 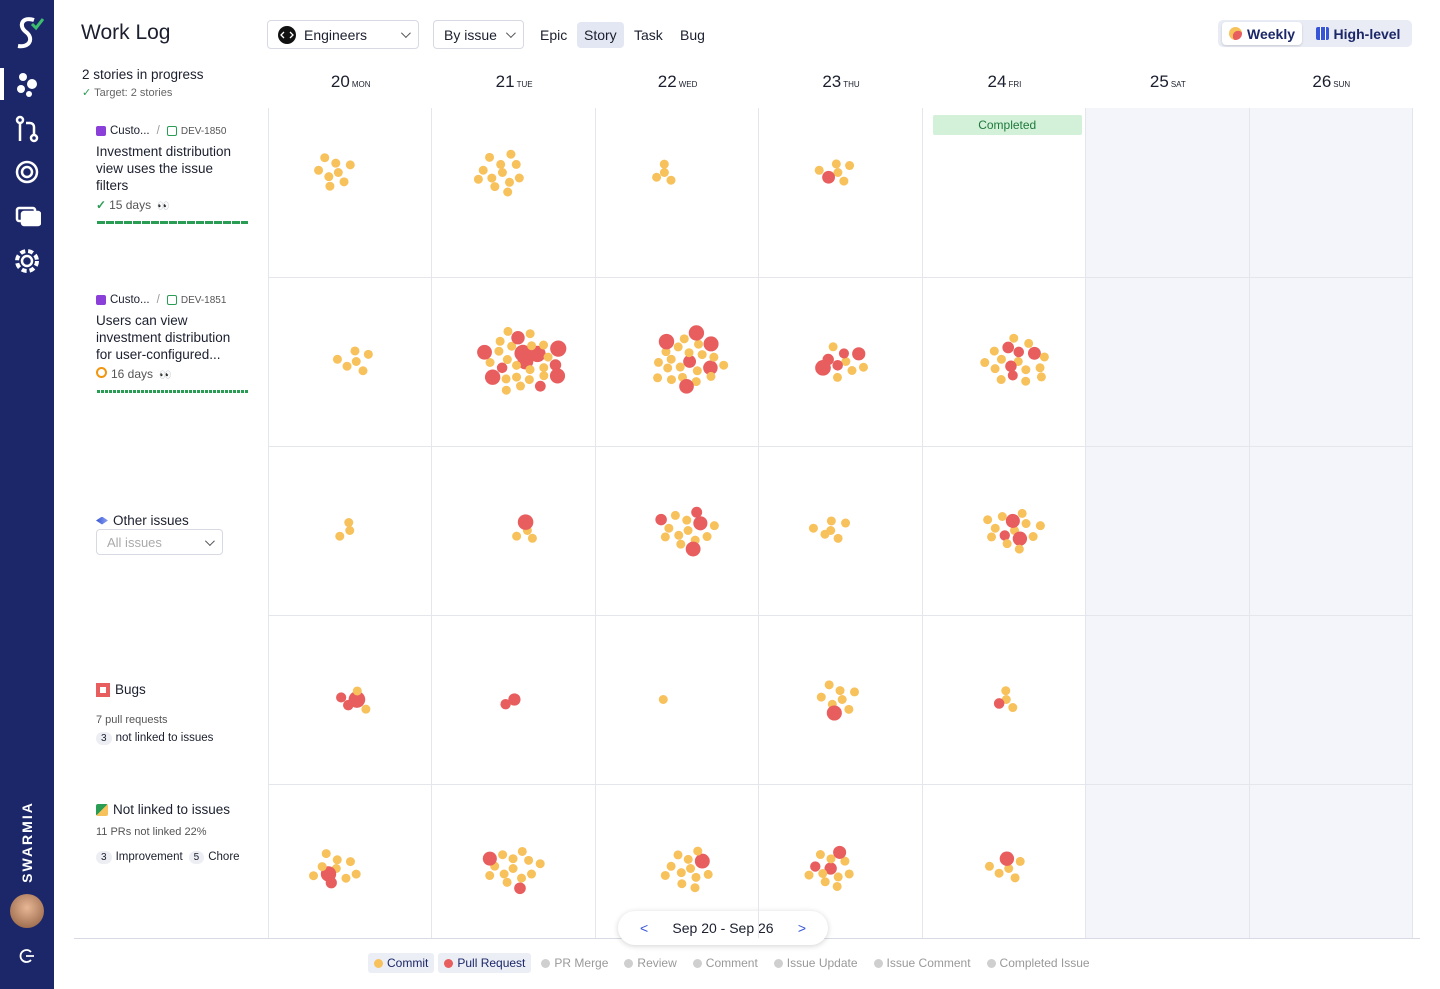 I want to click on legend-item: Commit, so click(x=401, y=963).